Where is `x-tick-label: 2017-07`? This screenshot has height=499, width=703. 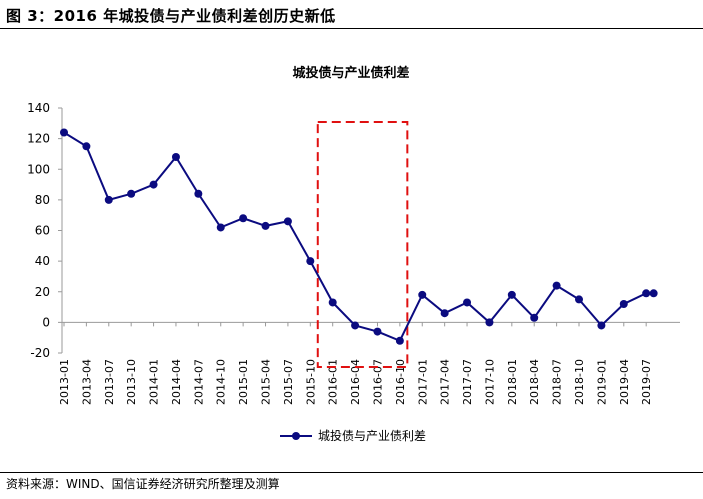
x-tick-label: 2017-07 is located at coordinates (467, 382).